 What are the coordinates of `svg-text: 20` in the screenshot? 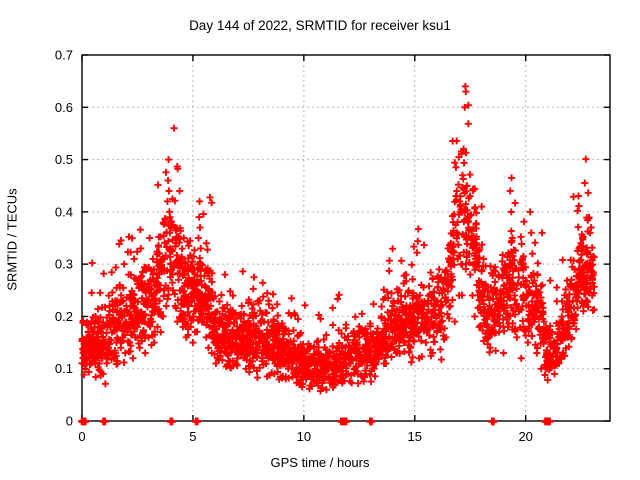 It's located at (525, 436).